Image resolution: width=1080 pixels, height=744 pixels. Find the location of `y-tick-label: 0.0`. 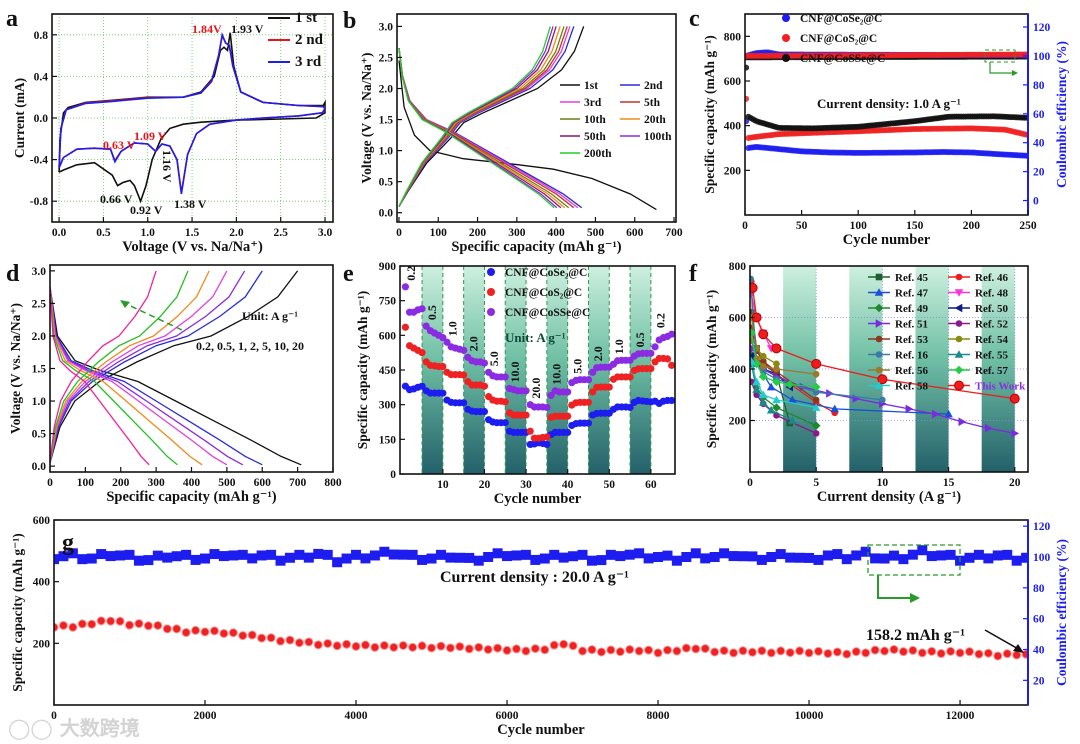

y-tick-label: 0.0 is located at coordinates (39, 467).